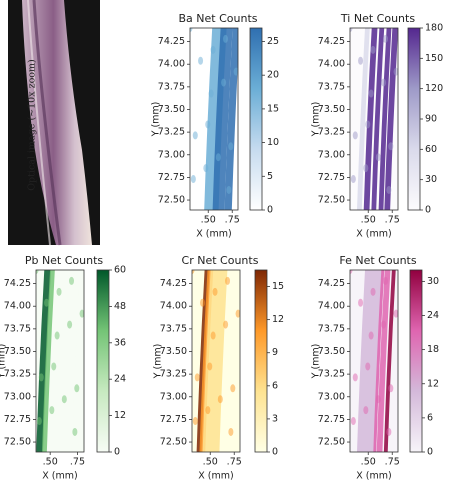 The height and width of the screenshot is (480, 450). I want to click on colorbar-tick-label: 12, so click(278, 319).